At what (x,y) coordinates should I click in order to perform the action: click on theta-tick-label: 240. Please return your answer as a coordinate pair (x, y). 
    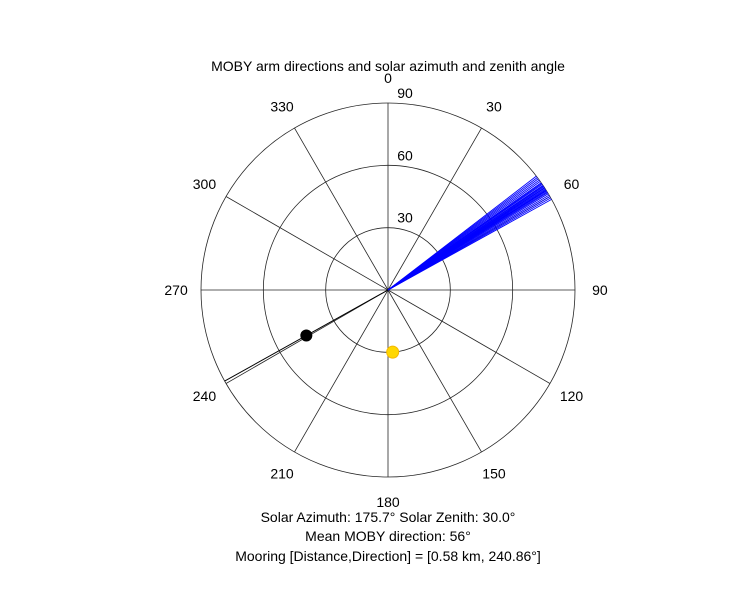
    Looking at the image, I should click on (205, 396).